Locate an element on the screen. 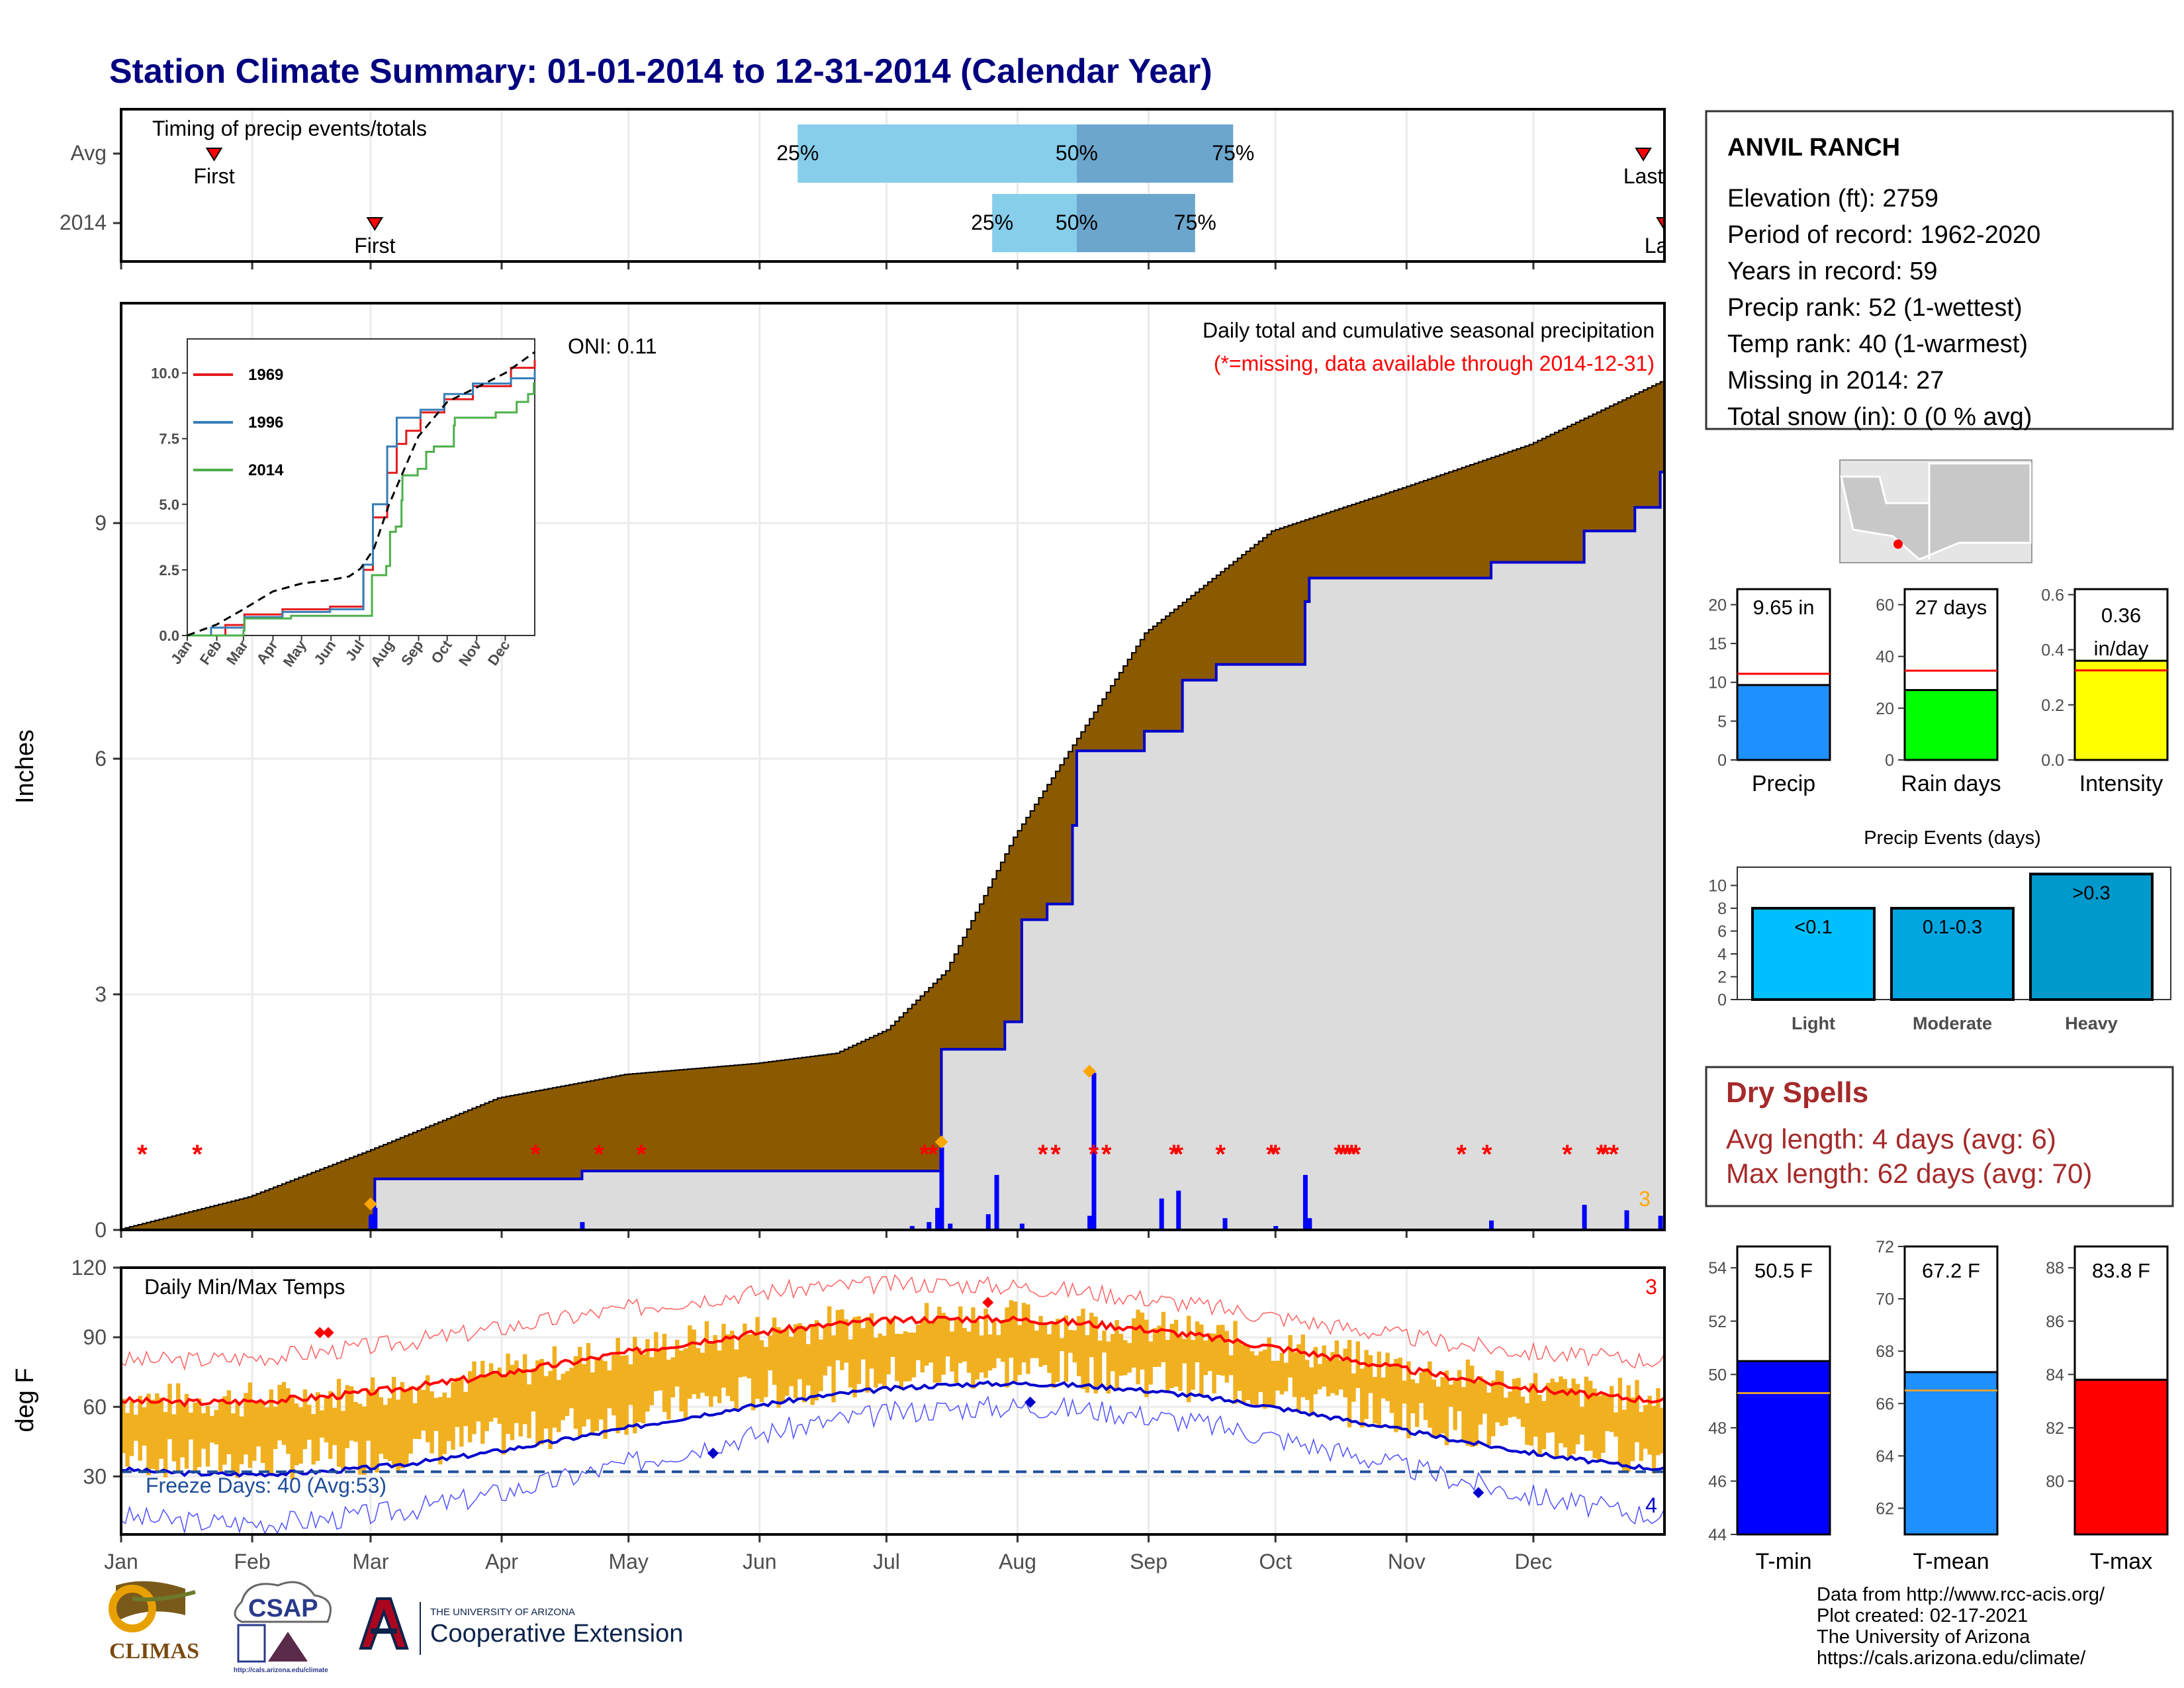 The height and width of the screenshot is (1688, 2184). events-bar-moderate is located at coordinates (1952, 954).